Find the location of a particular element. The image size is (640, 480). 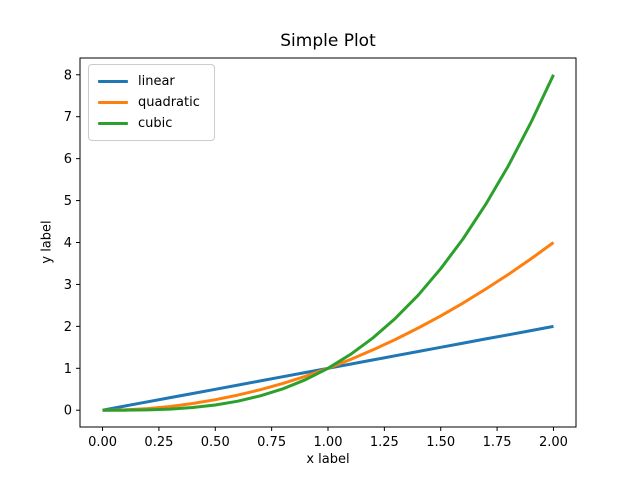

legend: linear quadratic cubic is located at coordinates (151, 102).